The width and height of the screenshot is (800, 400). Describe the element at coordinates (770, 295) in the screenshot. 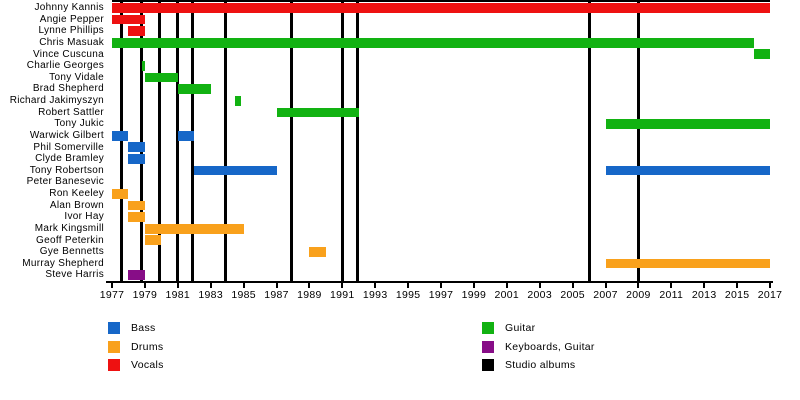

I see `x-axis-tick-label: 2017` at that location.